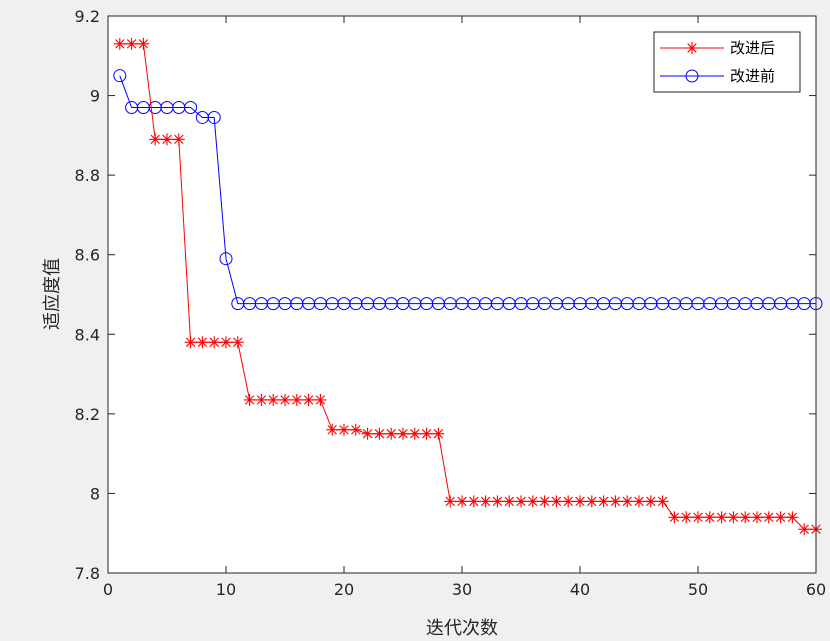 This screenshot has height=641, width=830. Describe the element at coordinates (717, 48) in the screenshot. I see `legend-item: 改进后` at that location.